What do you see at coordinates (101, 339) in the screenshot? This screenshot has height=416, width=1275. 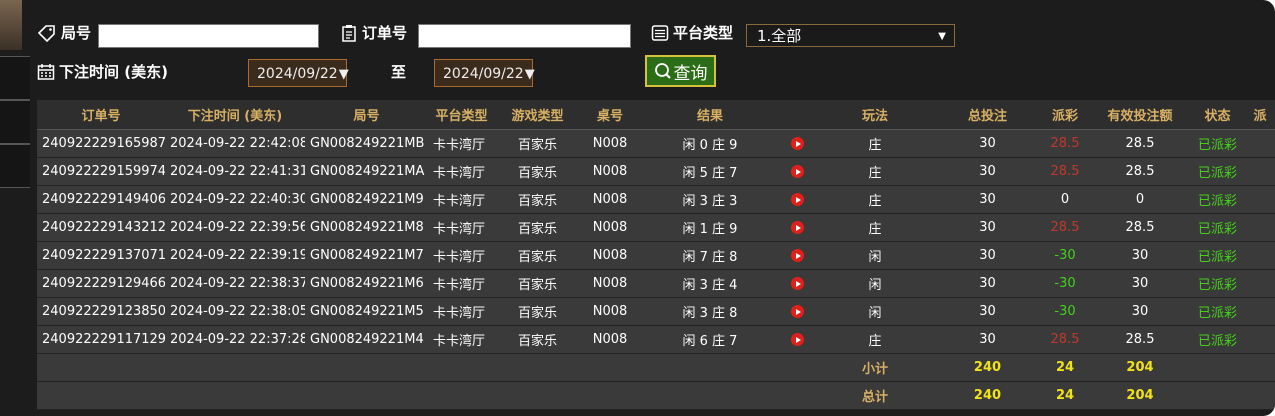 I see `cell: 240922229117129` at bounding box center [101, 339].